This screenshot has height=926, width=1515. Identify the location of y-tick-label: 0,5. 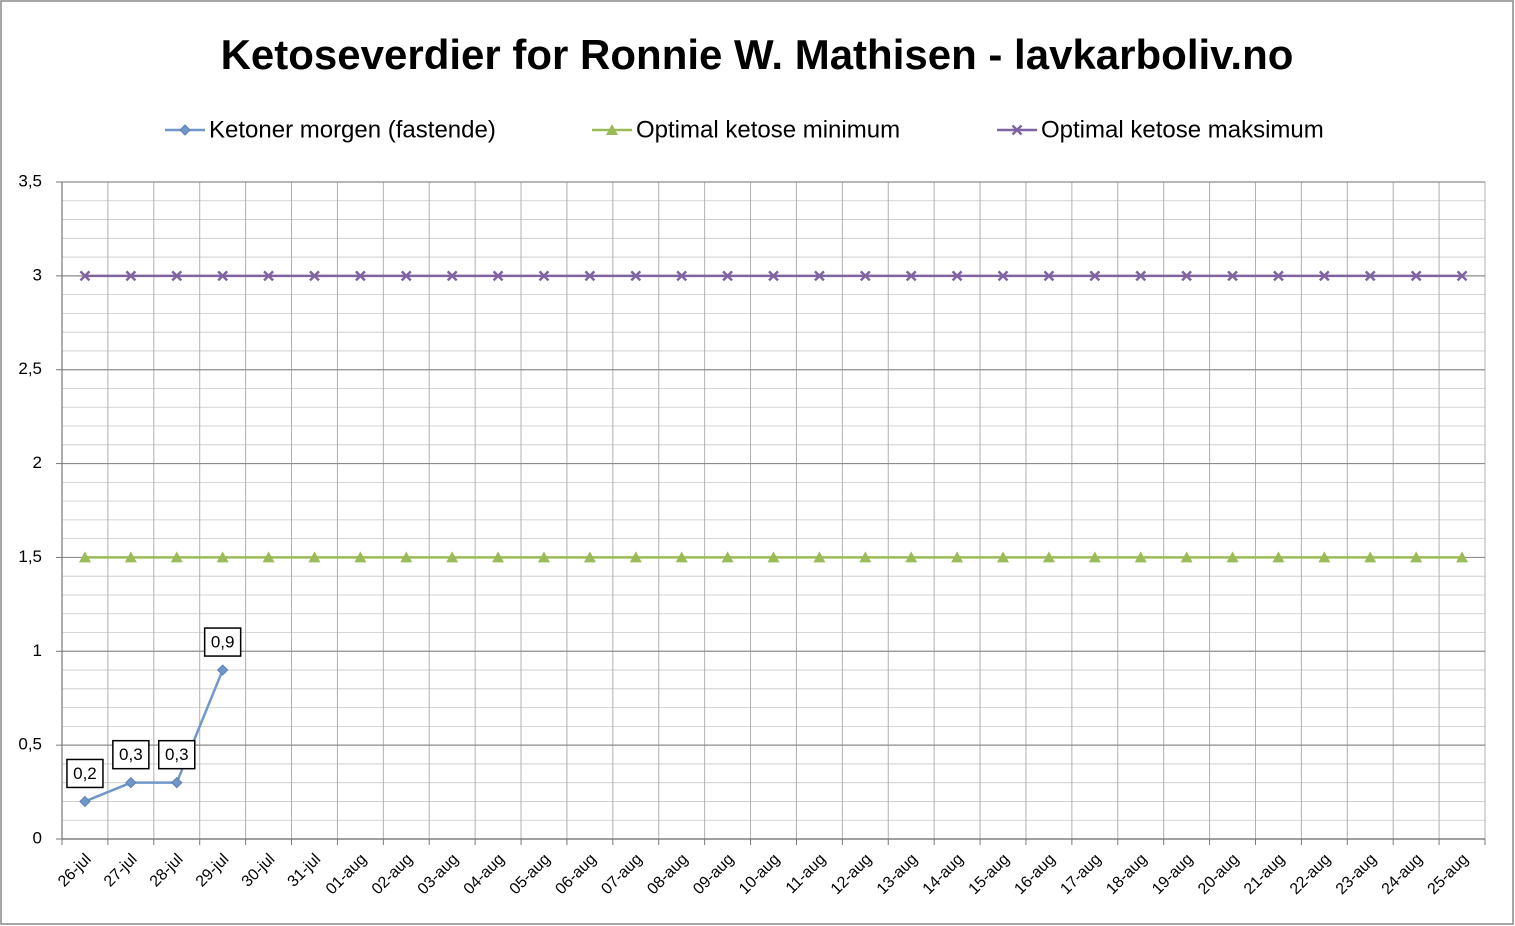
(30, 744).